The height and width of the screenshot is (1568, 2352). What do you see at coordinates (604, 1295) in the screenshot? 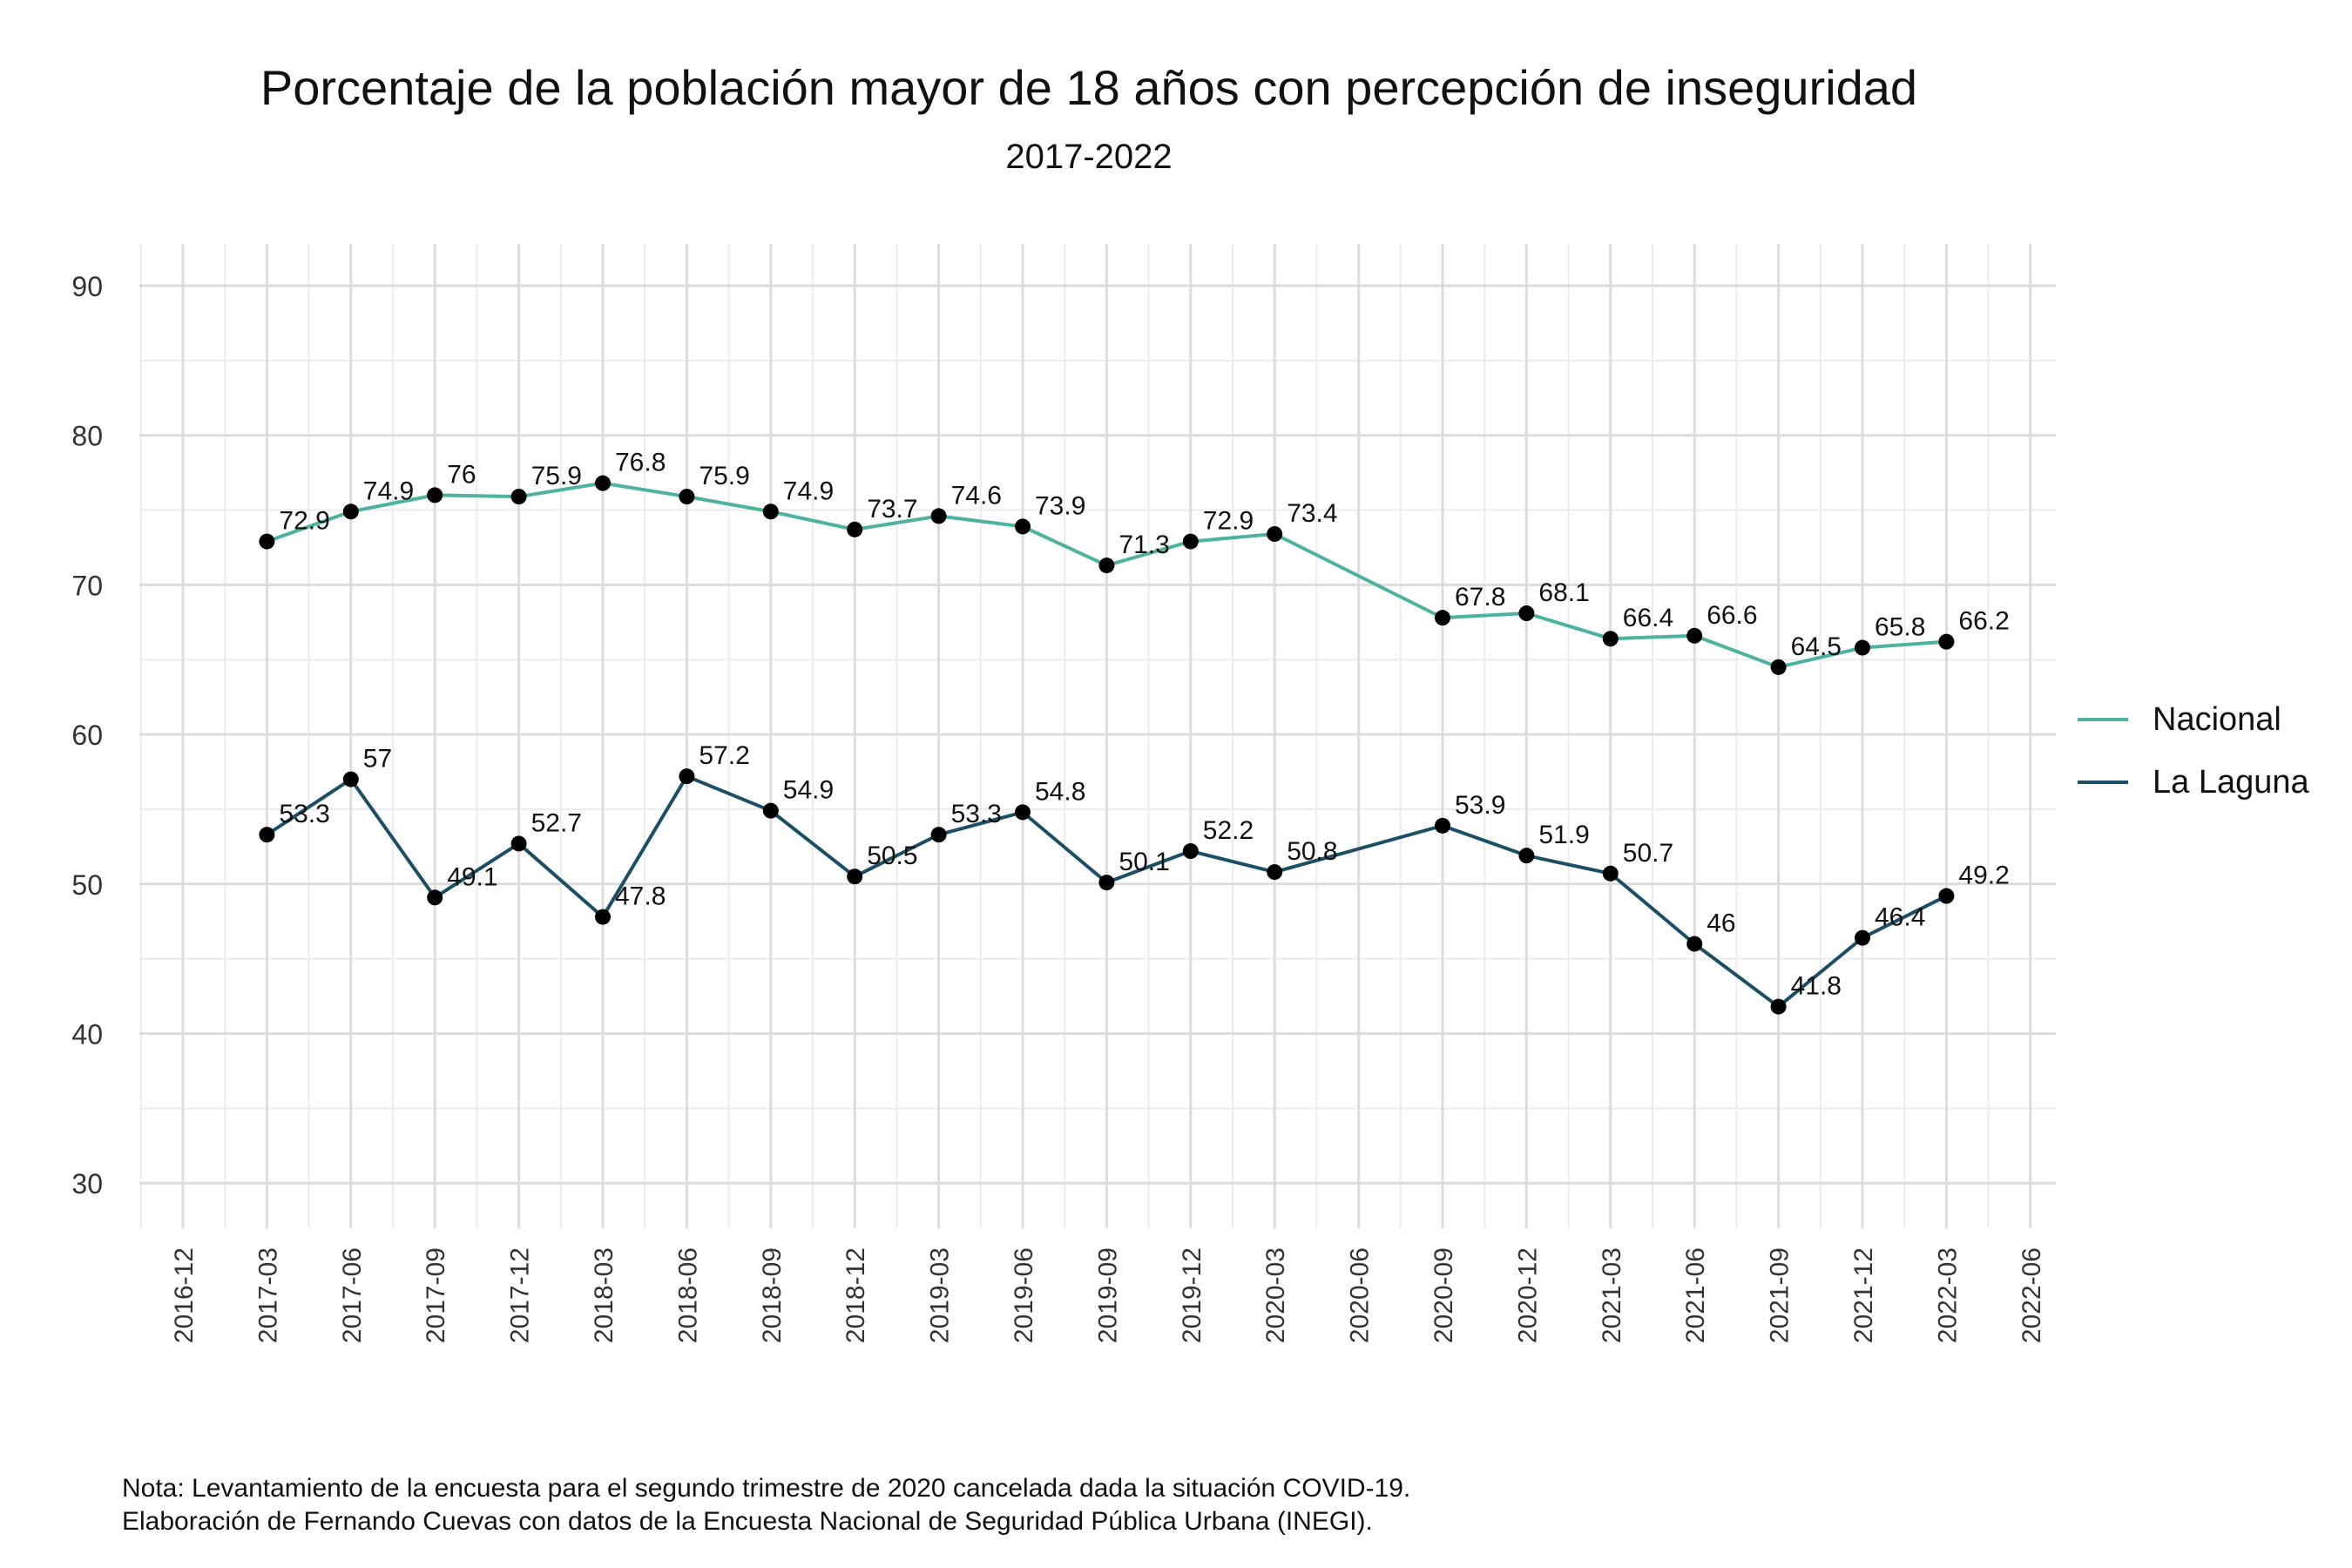
I see `x-tick-label: 2018-03` at bounding box center [604, 1295].